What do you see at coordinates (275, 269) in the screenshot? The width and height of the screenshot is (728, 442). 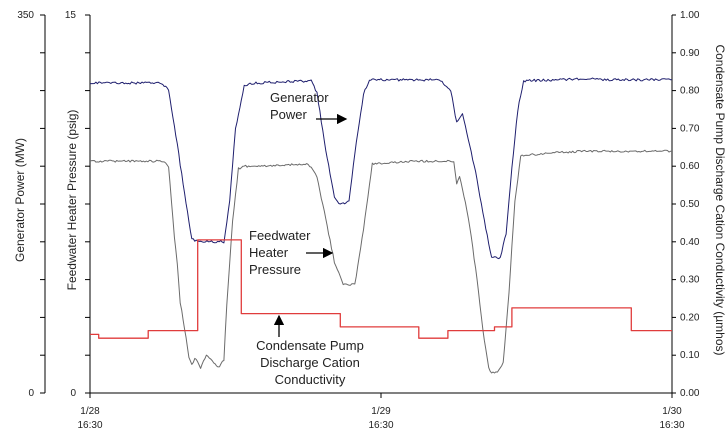 I see `feedwater-pressure-annotation-label-line: Pressure` at bounding box center [275, 269].